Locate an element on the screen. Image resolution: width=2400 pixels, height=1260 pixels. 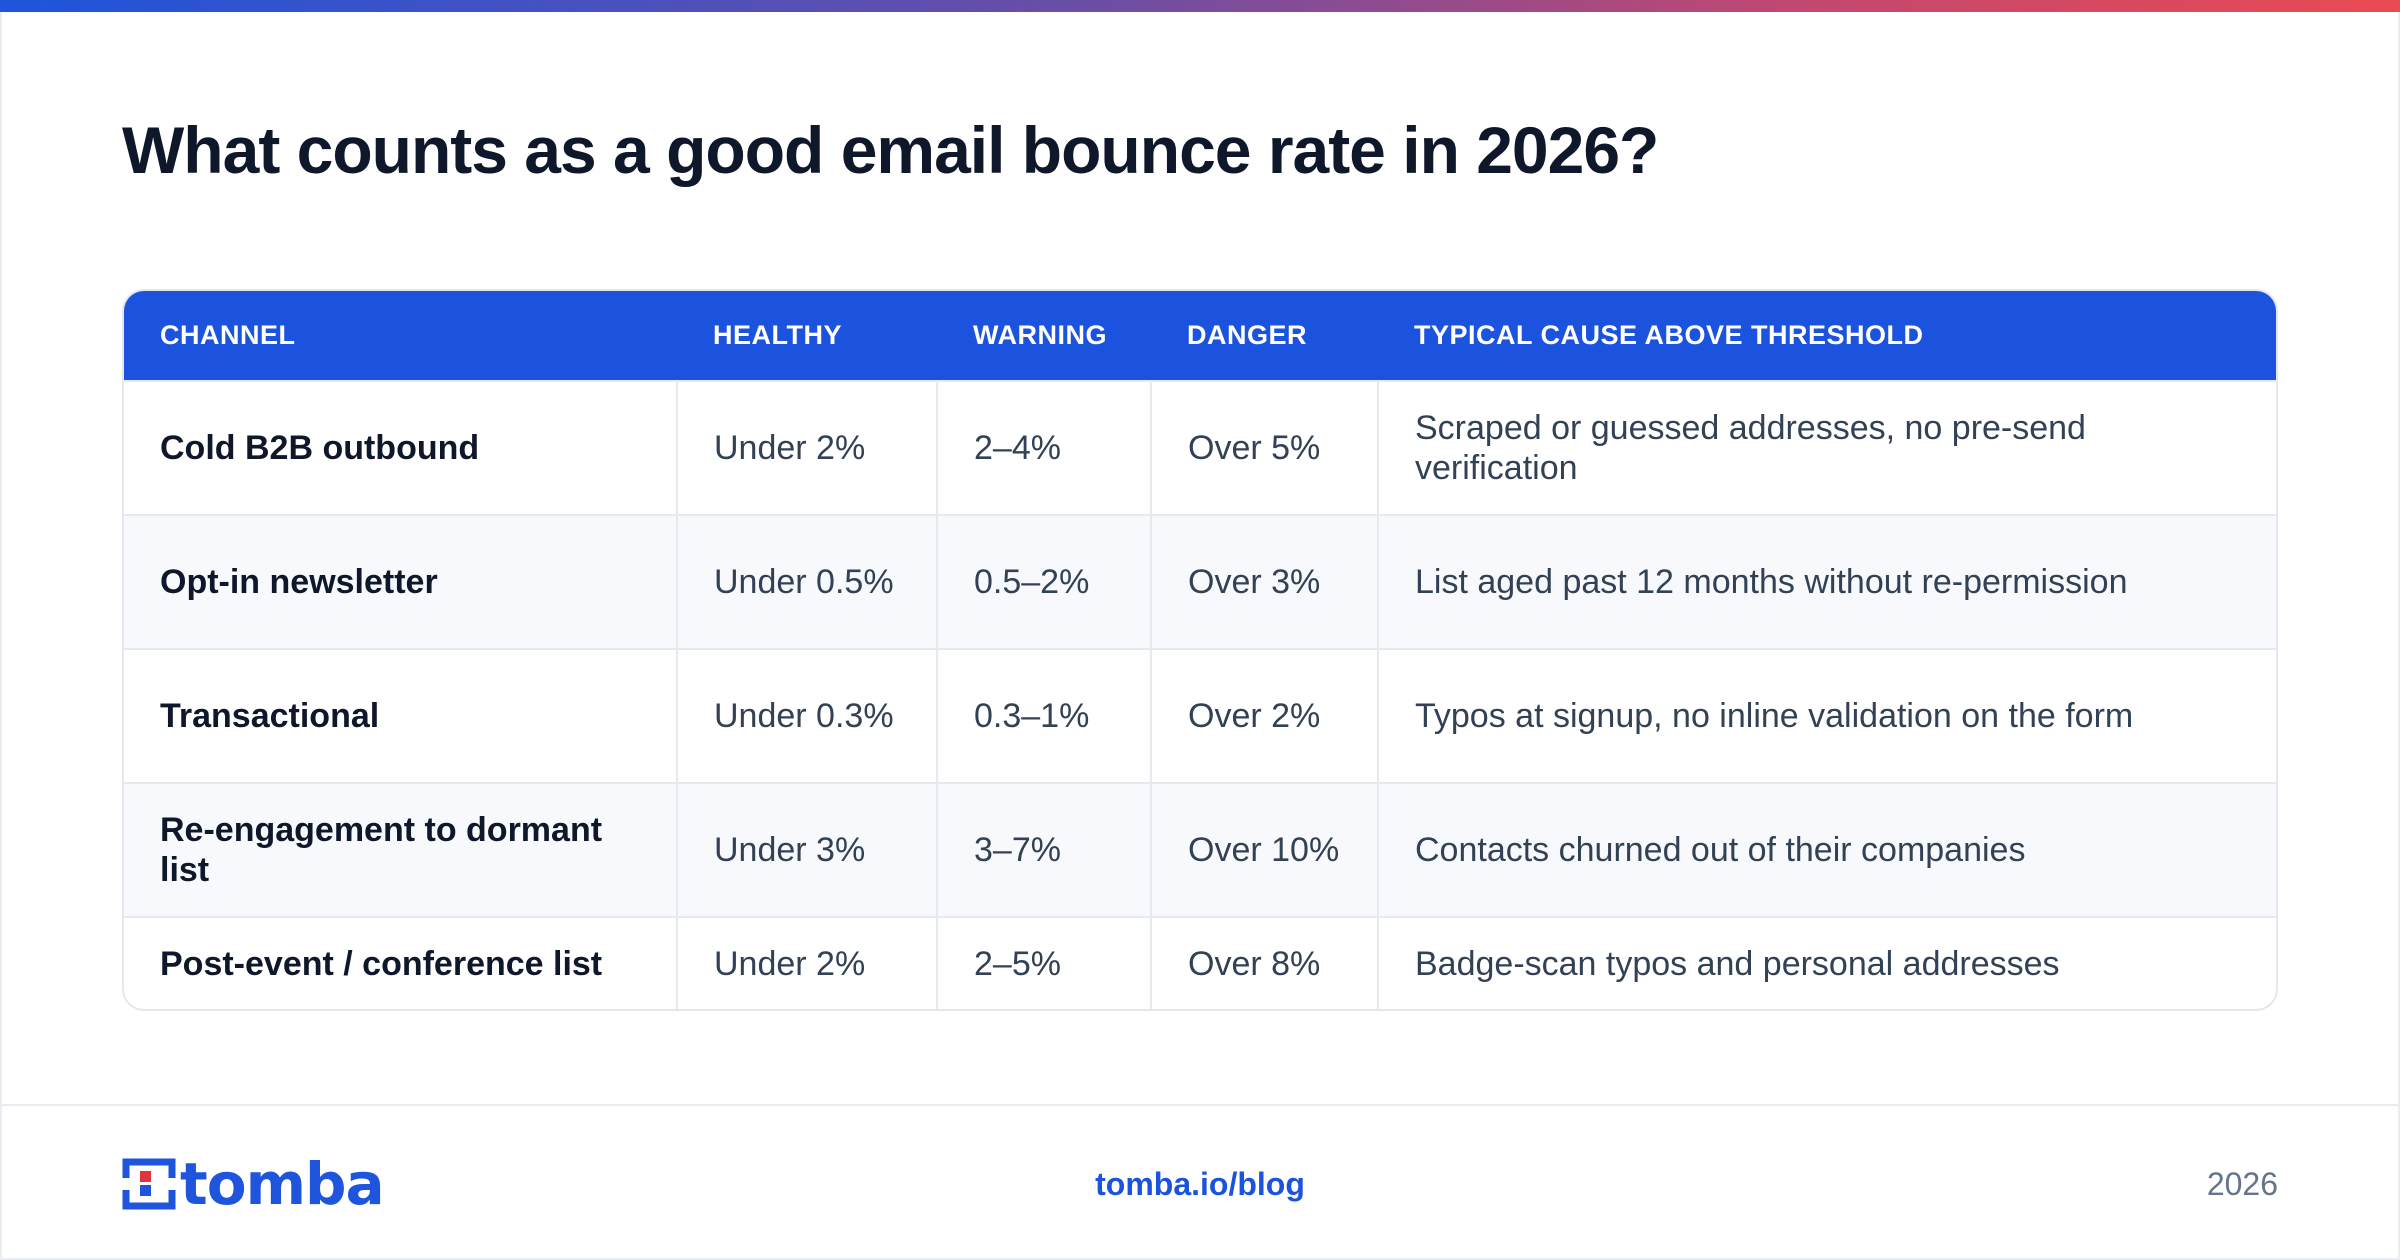
blog-link: tomba.io/blog is located at coordinates (1200, 1184).